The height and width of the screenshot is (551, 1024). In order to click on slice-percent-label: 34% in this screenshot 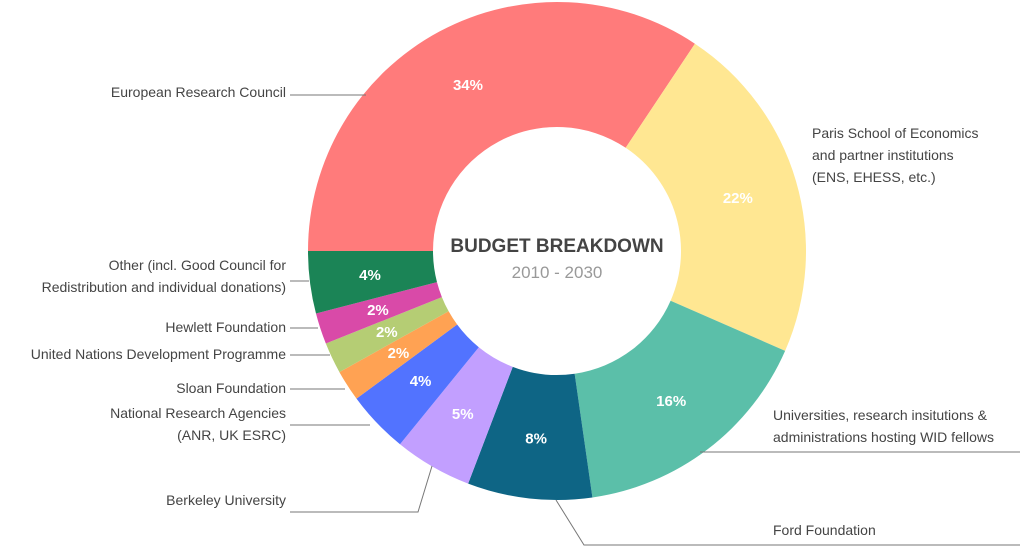, I will do `click(468, 85)`.